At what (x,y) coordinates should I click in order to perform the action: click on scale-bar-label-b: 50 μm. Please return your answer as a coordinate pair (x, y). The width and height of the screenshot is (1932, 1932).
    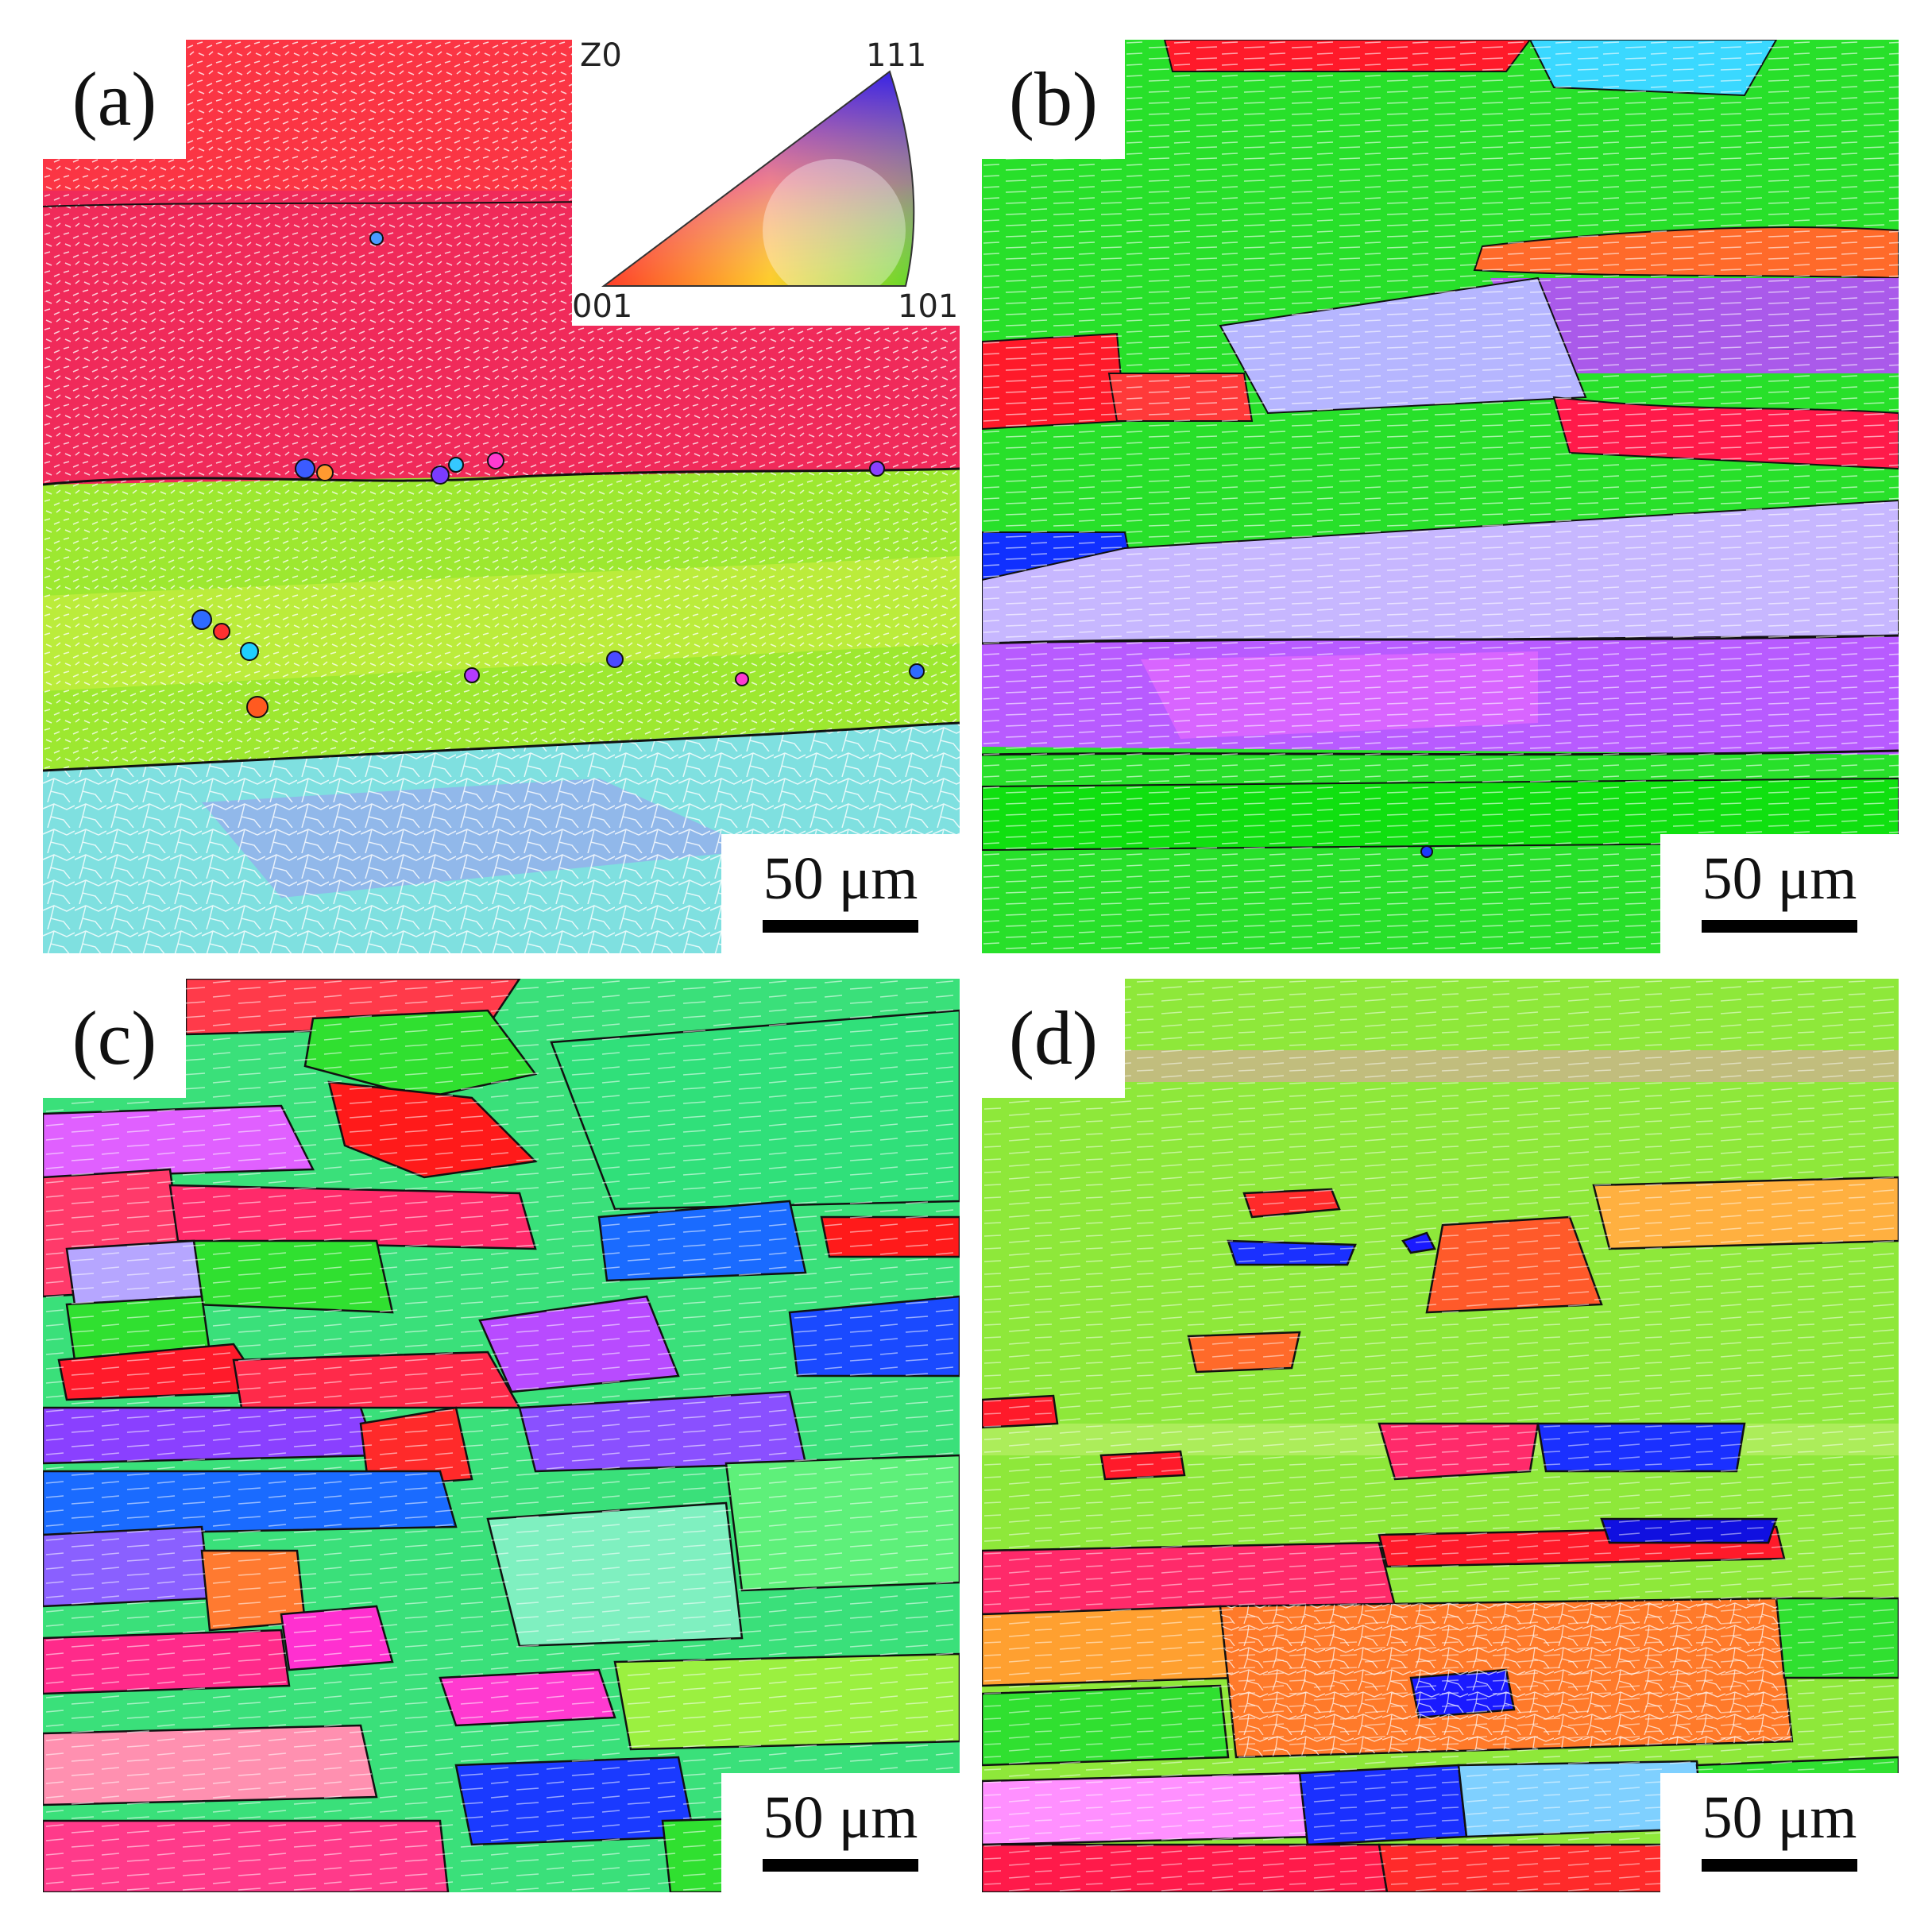
    Looking at the image, I should click on (1779, 878).